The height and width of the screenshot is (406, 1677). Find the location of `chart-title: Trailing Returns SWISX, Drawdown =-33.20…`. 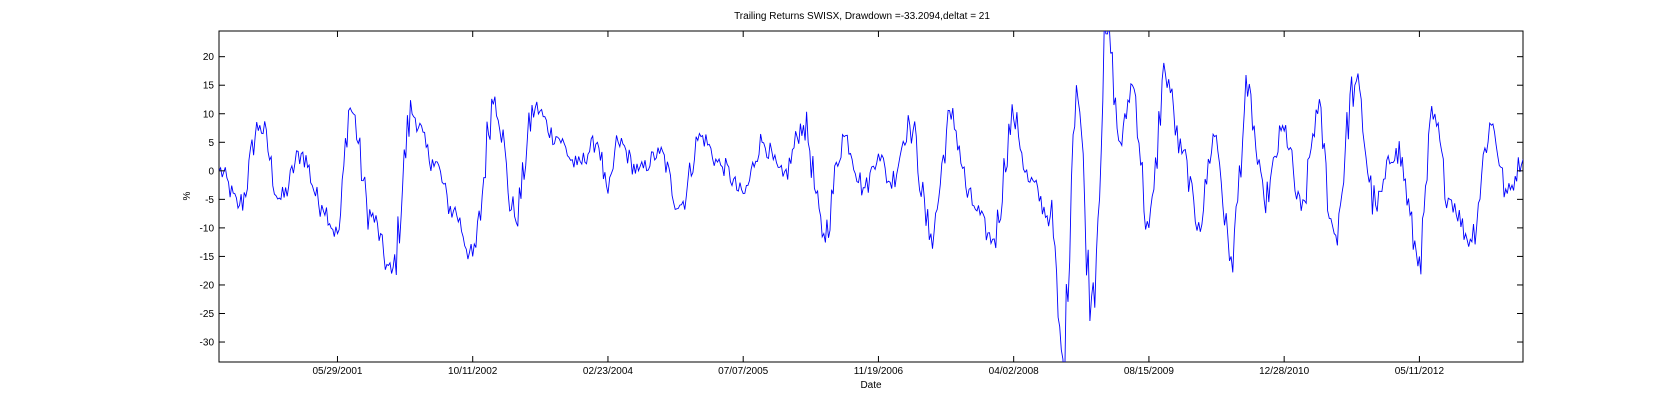

chart-title: Trailing Returns SWISX, Drawdown =-33.20… is located at coordinates (862, 16).